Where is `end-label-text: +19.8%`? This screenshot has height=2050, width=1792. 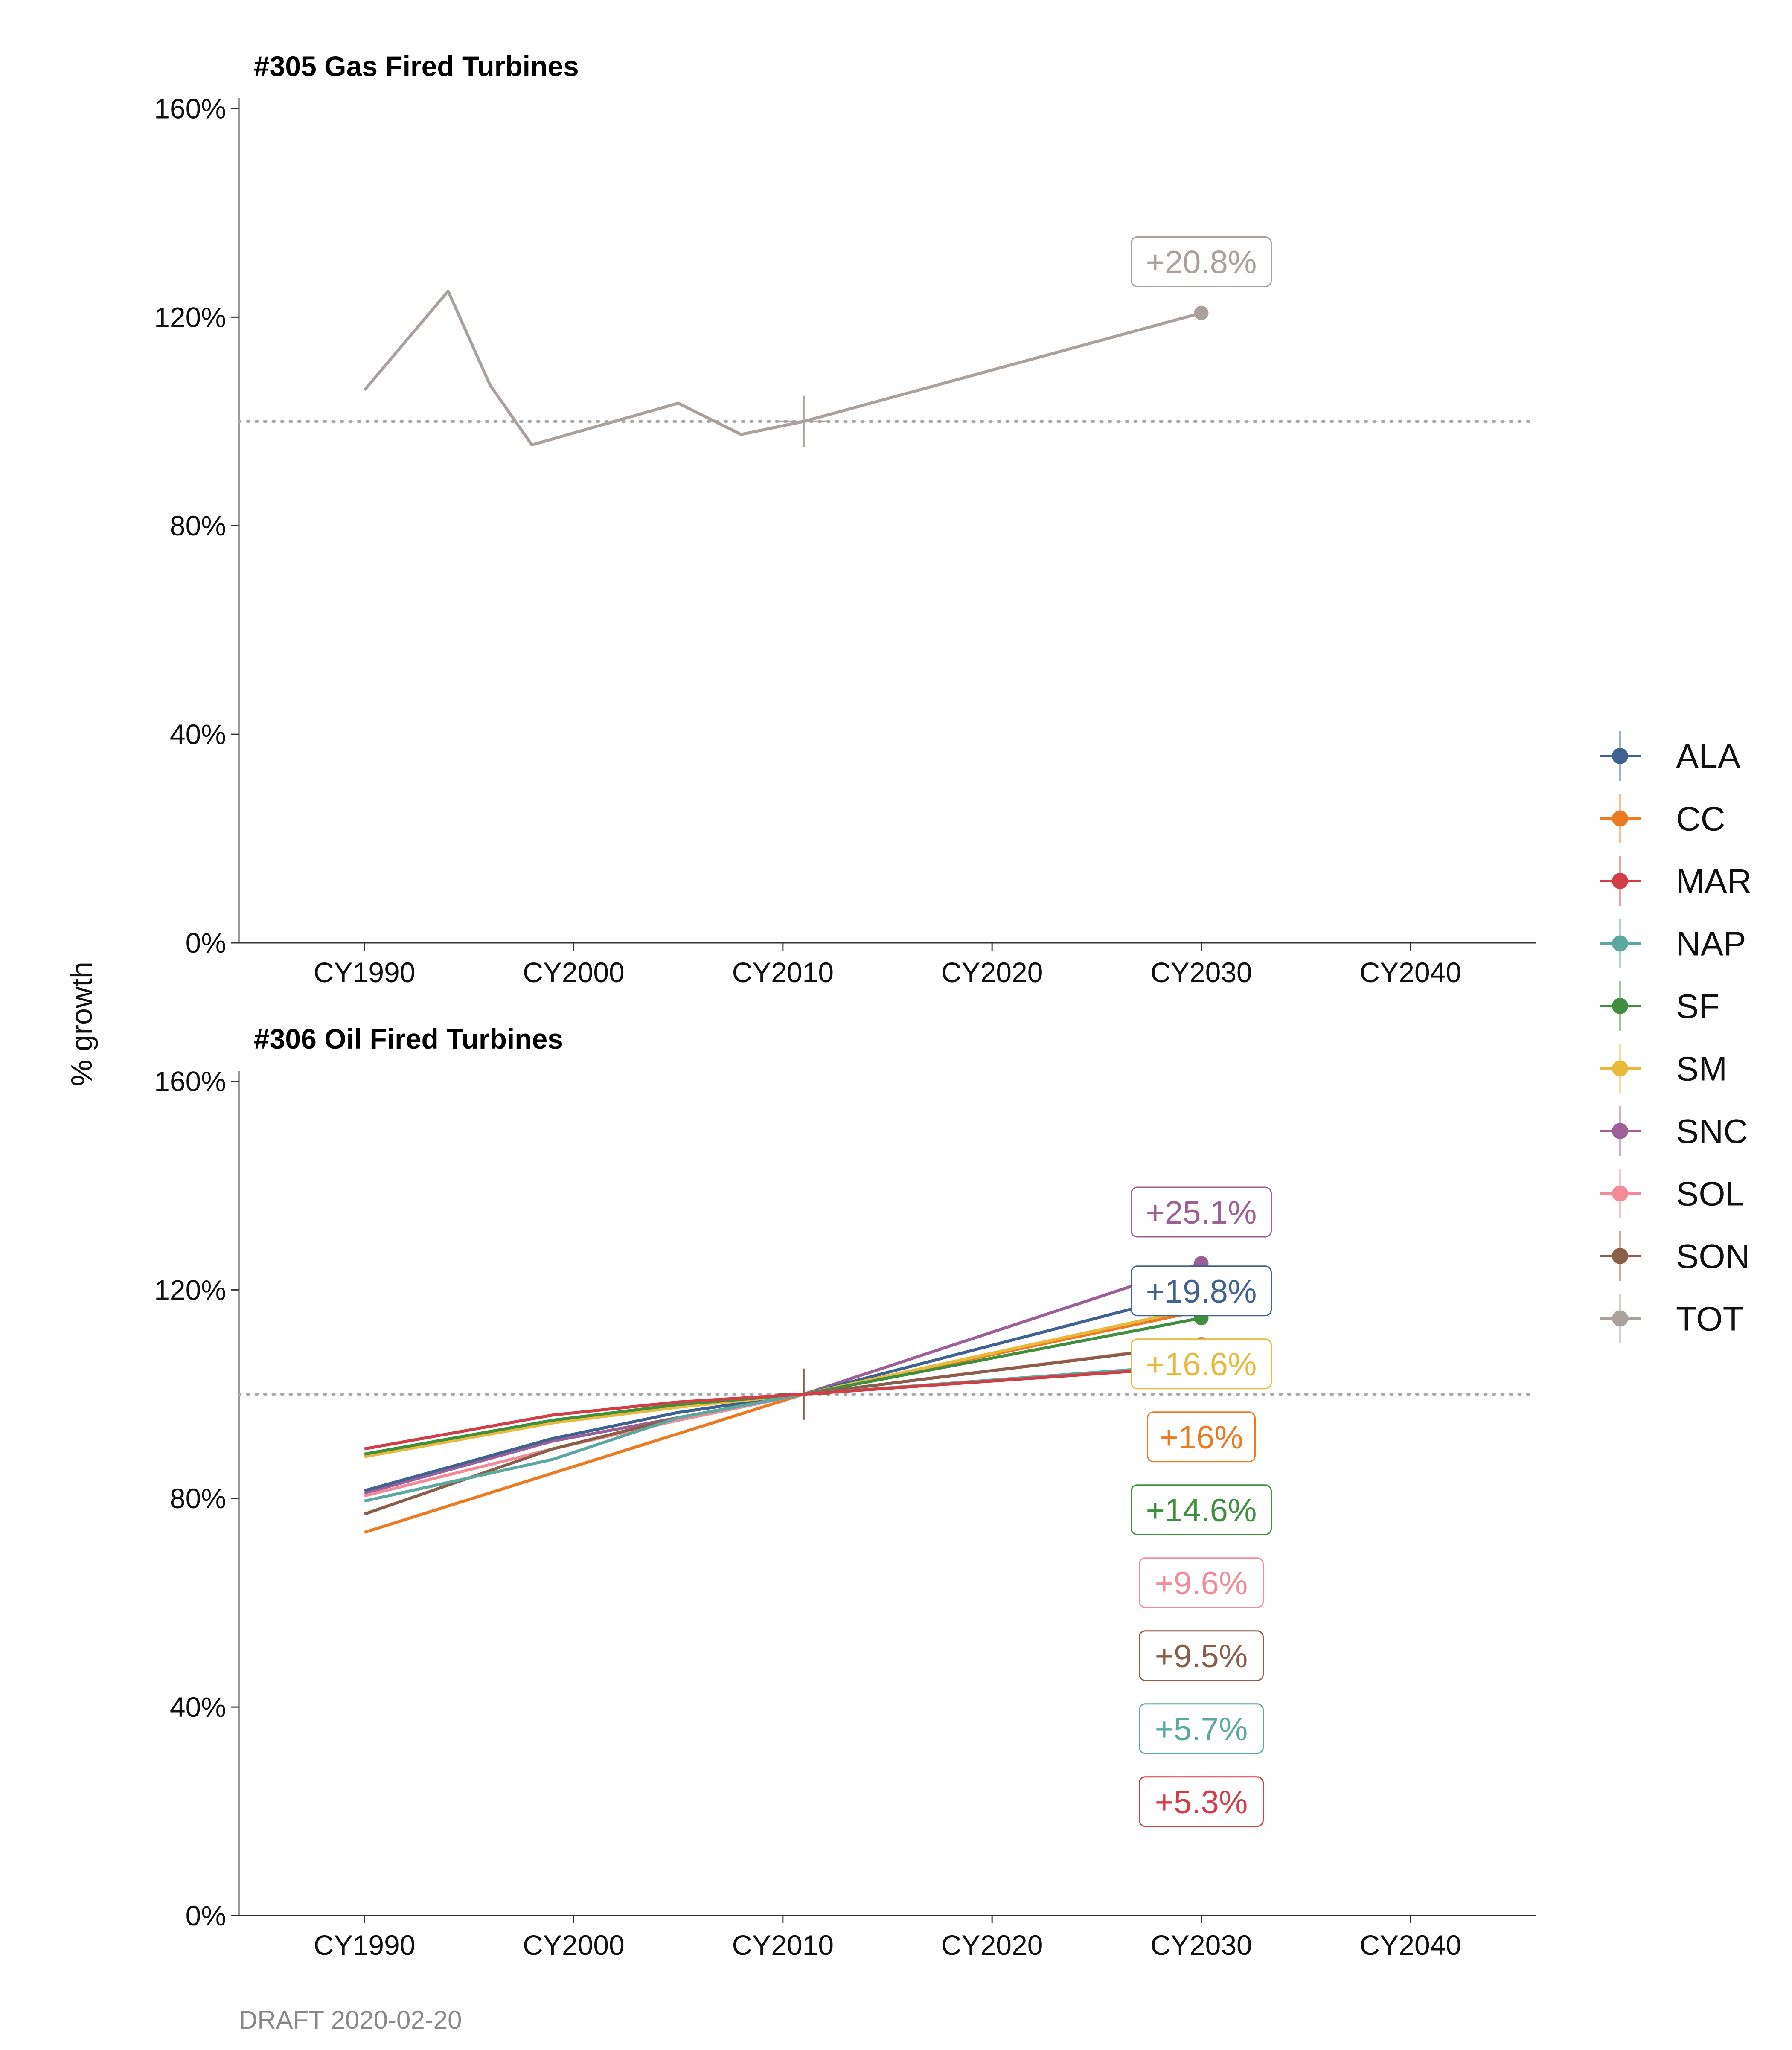 end-label-text: +19.8% is located at coordinates (1201, 1292).